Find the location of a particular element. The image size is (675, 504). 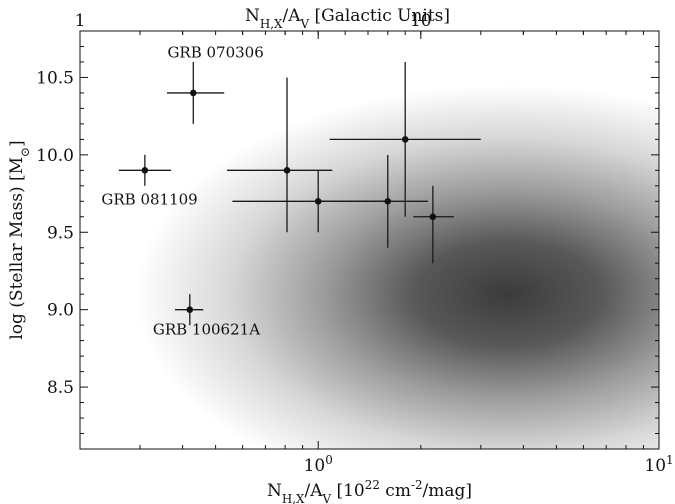

y-tick-label: 10.0 is located at coordinates (55, 156).